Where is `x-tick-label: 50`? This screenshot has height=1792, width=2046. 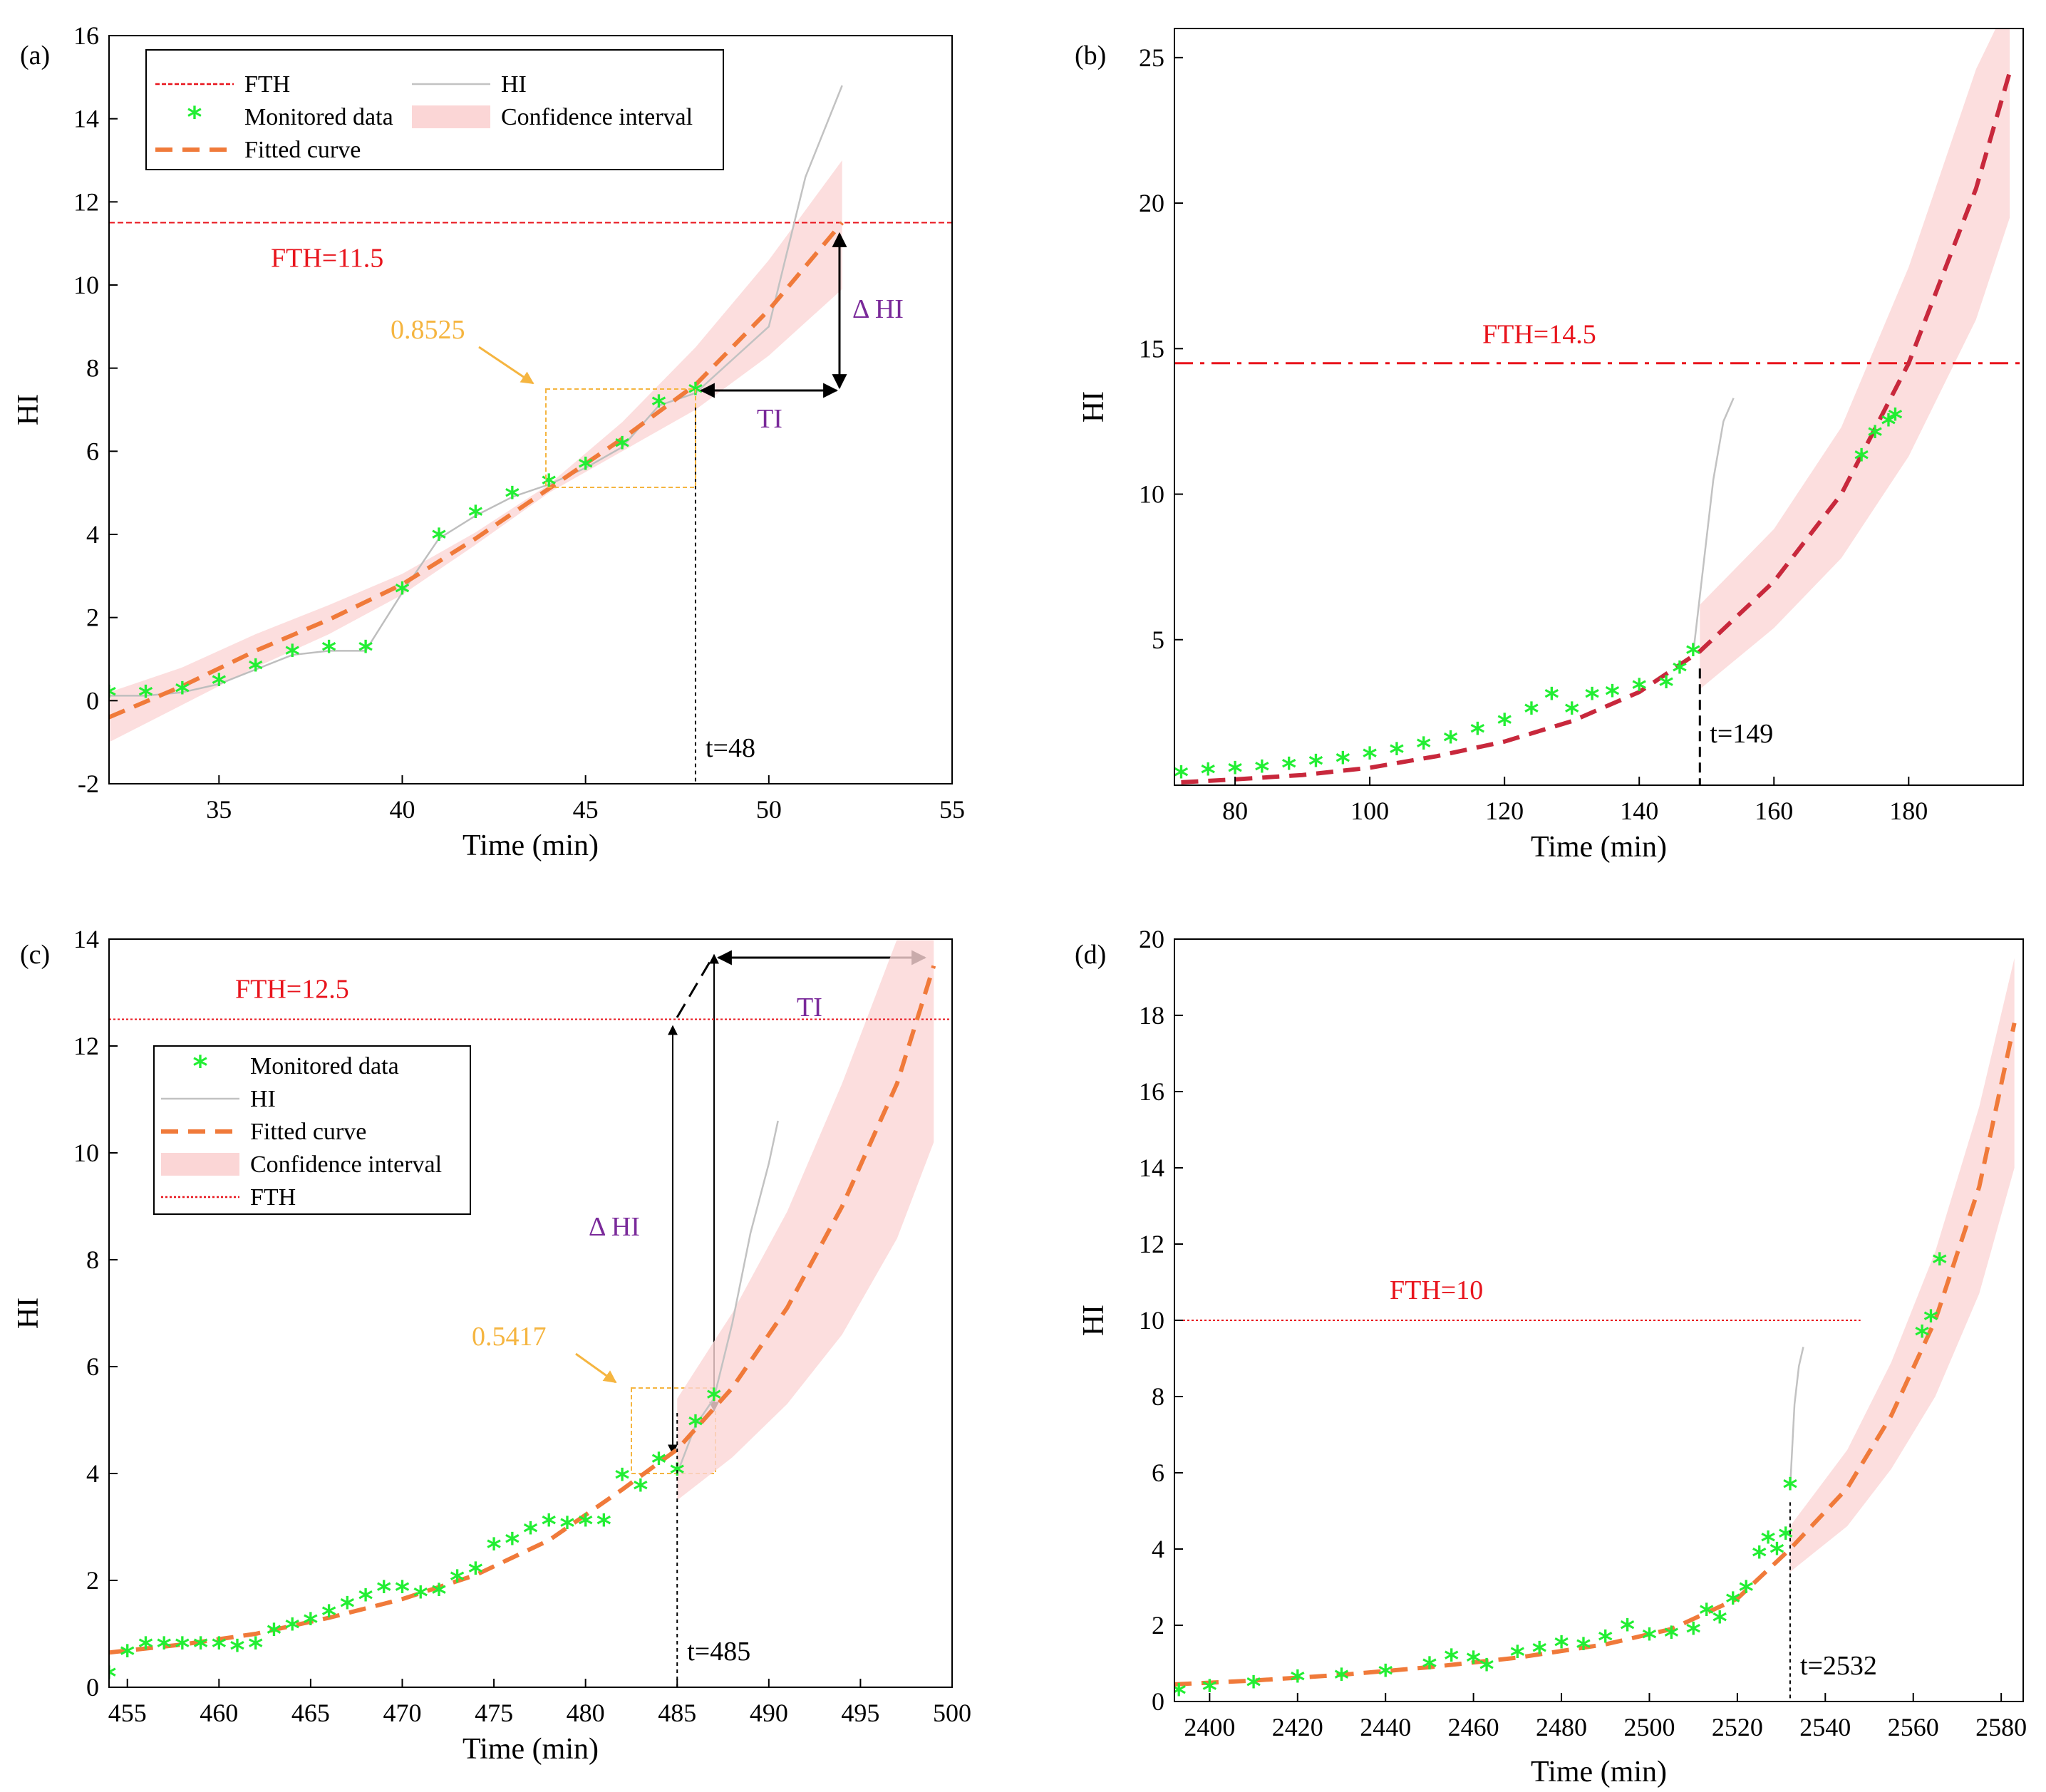 x-tick-label: 50 is located at coordinates (769, 809).